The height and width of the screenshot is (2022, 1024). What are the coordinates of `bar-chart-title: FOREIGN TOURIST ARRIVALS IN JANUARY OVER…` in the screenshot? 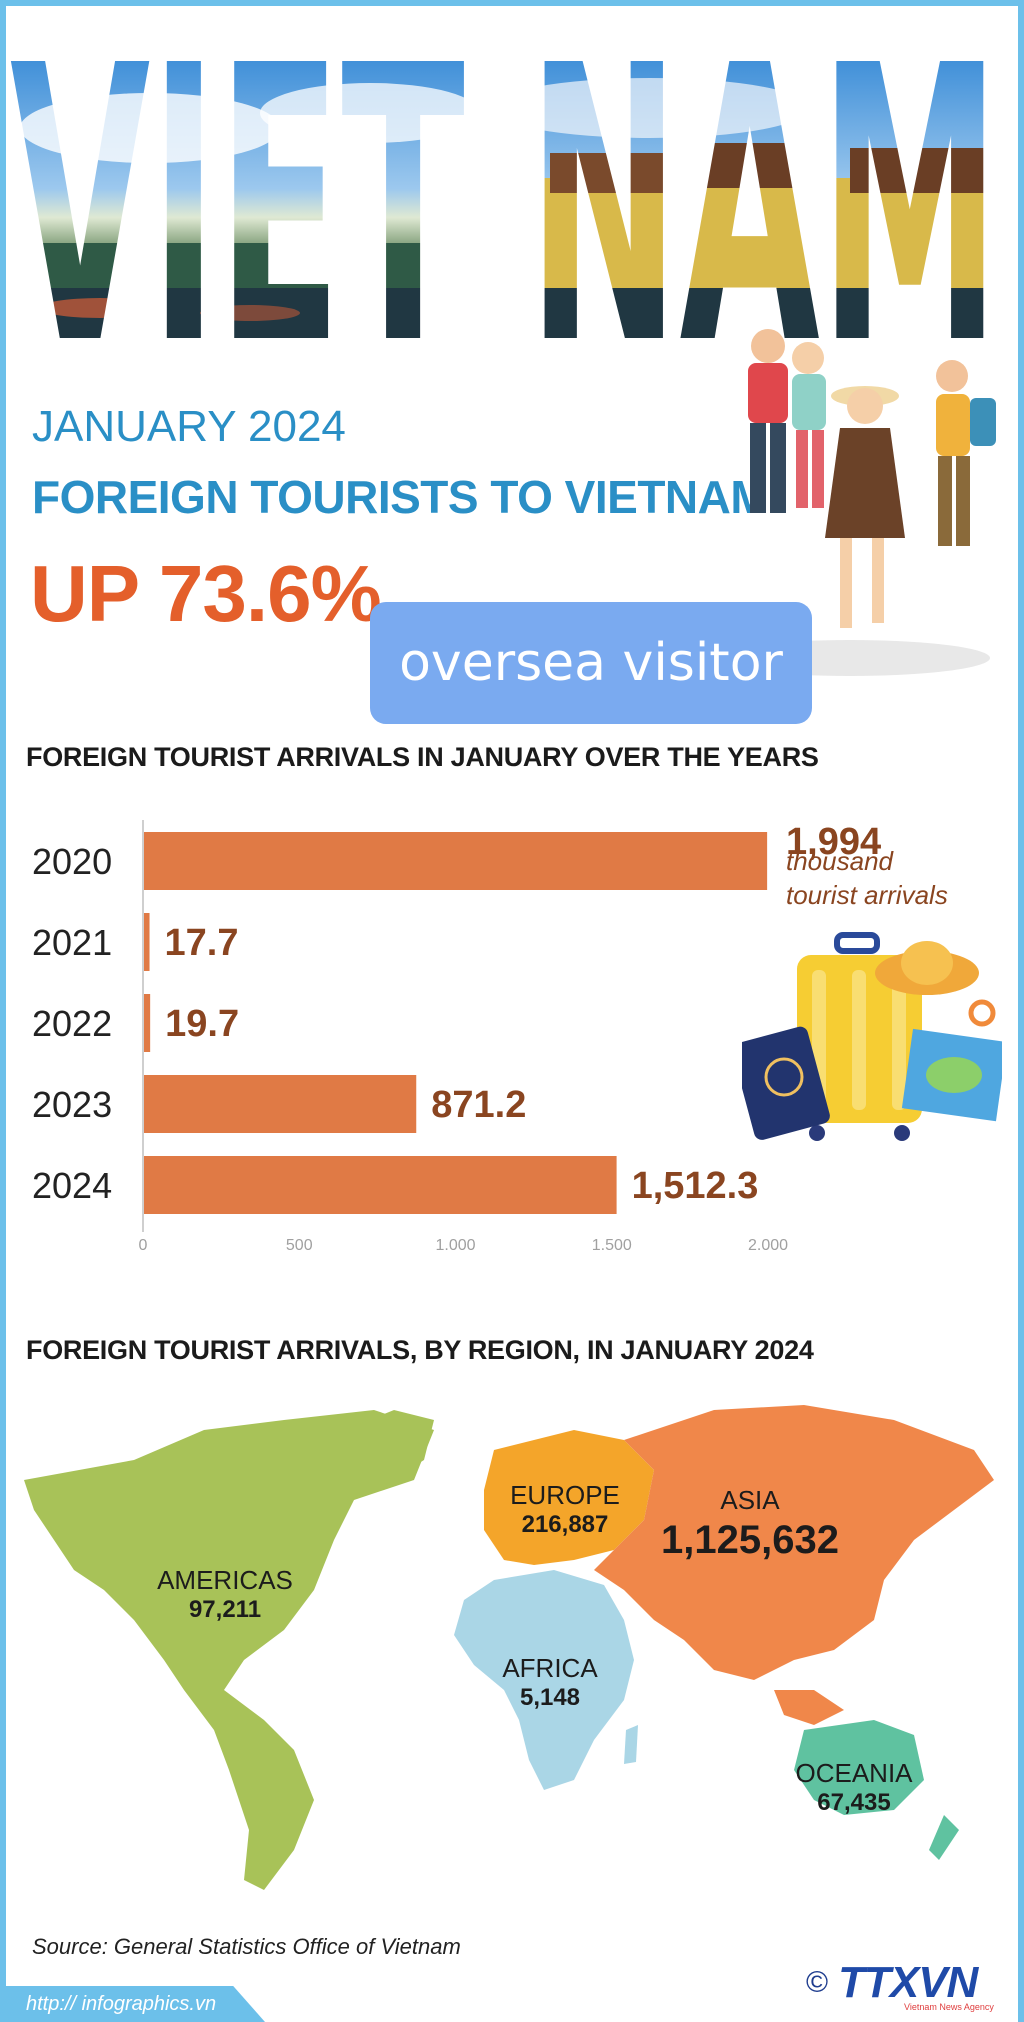 It's located at (422, 757).